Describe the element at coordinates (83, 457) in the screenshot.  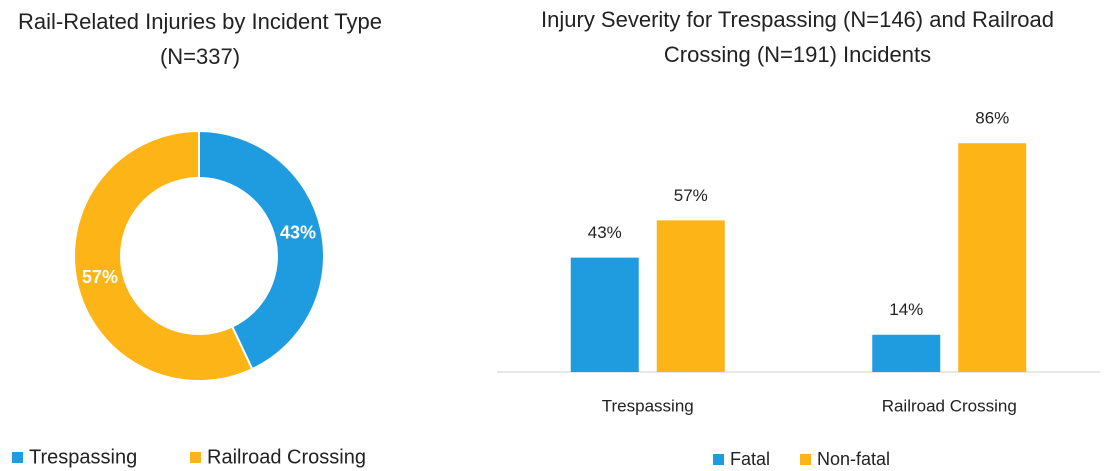
I see `legend-label: Trespassing` at that location.